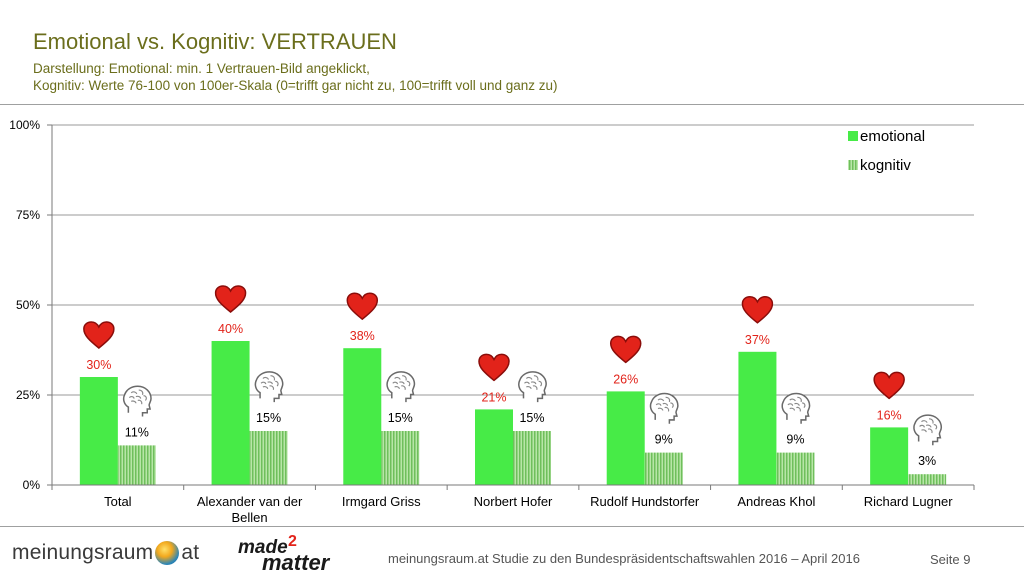  Describe the element at coordinates (927, 461) in the screenshot. I see `kognitiv-value-label: 3%` at that location.